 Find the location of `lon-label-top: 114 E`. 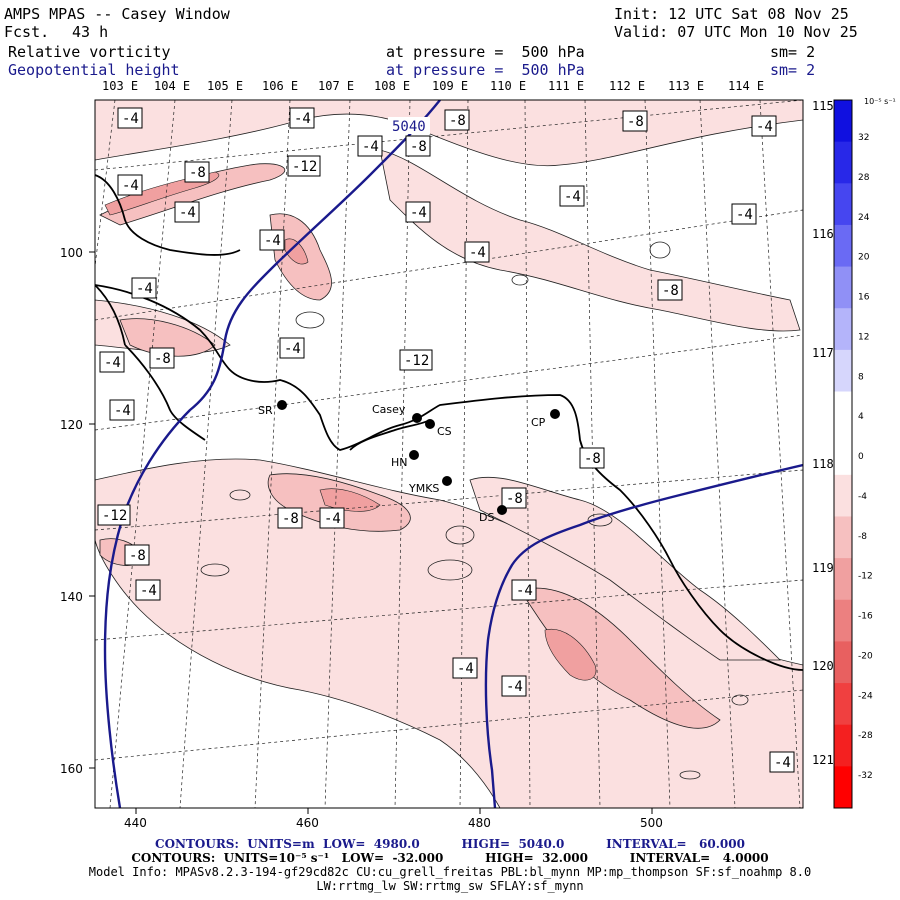

lon-label-top: 114 E is located at coordinates (746, 86).